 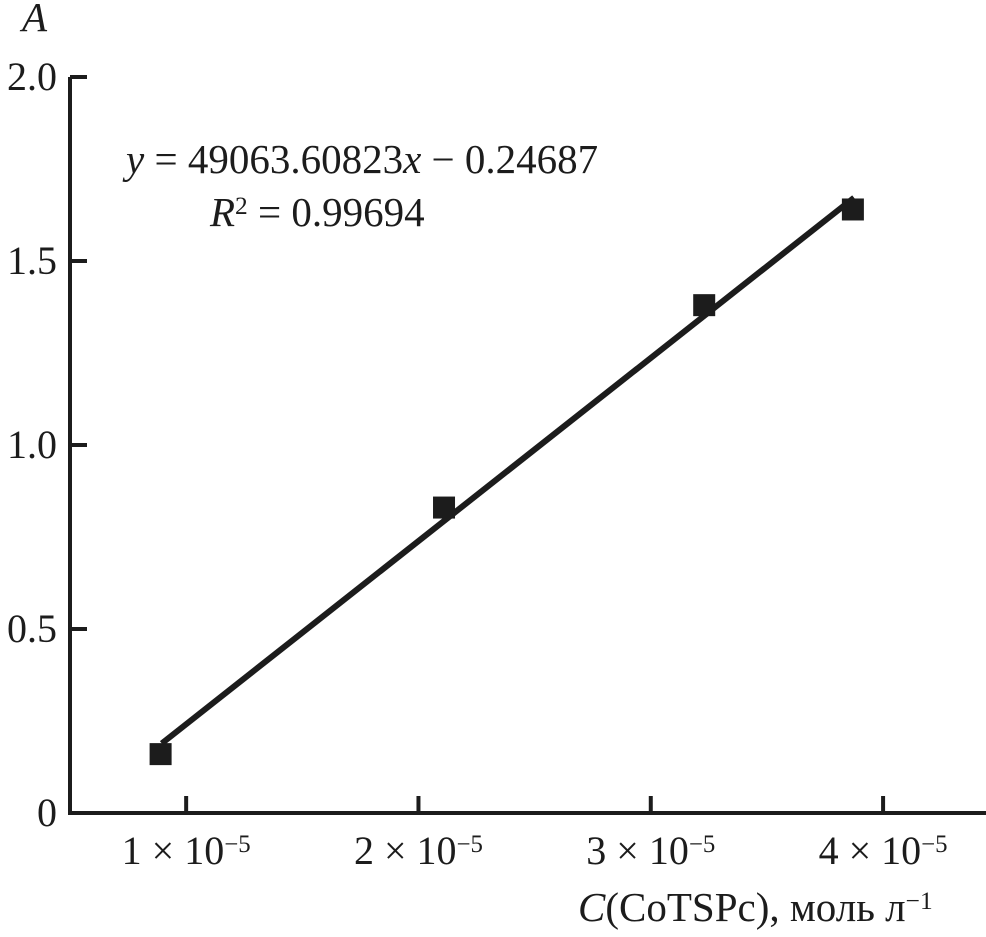 I want to click on x-axis-title-exponent: −1, so click(x=919, y=900).